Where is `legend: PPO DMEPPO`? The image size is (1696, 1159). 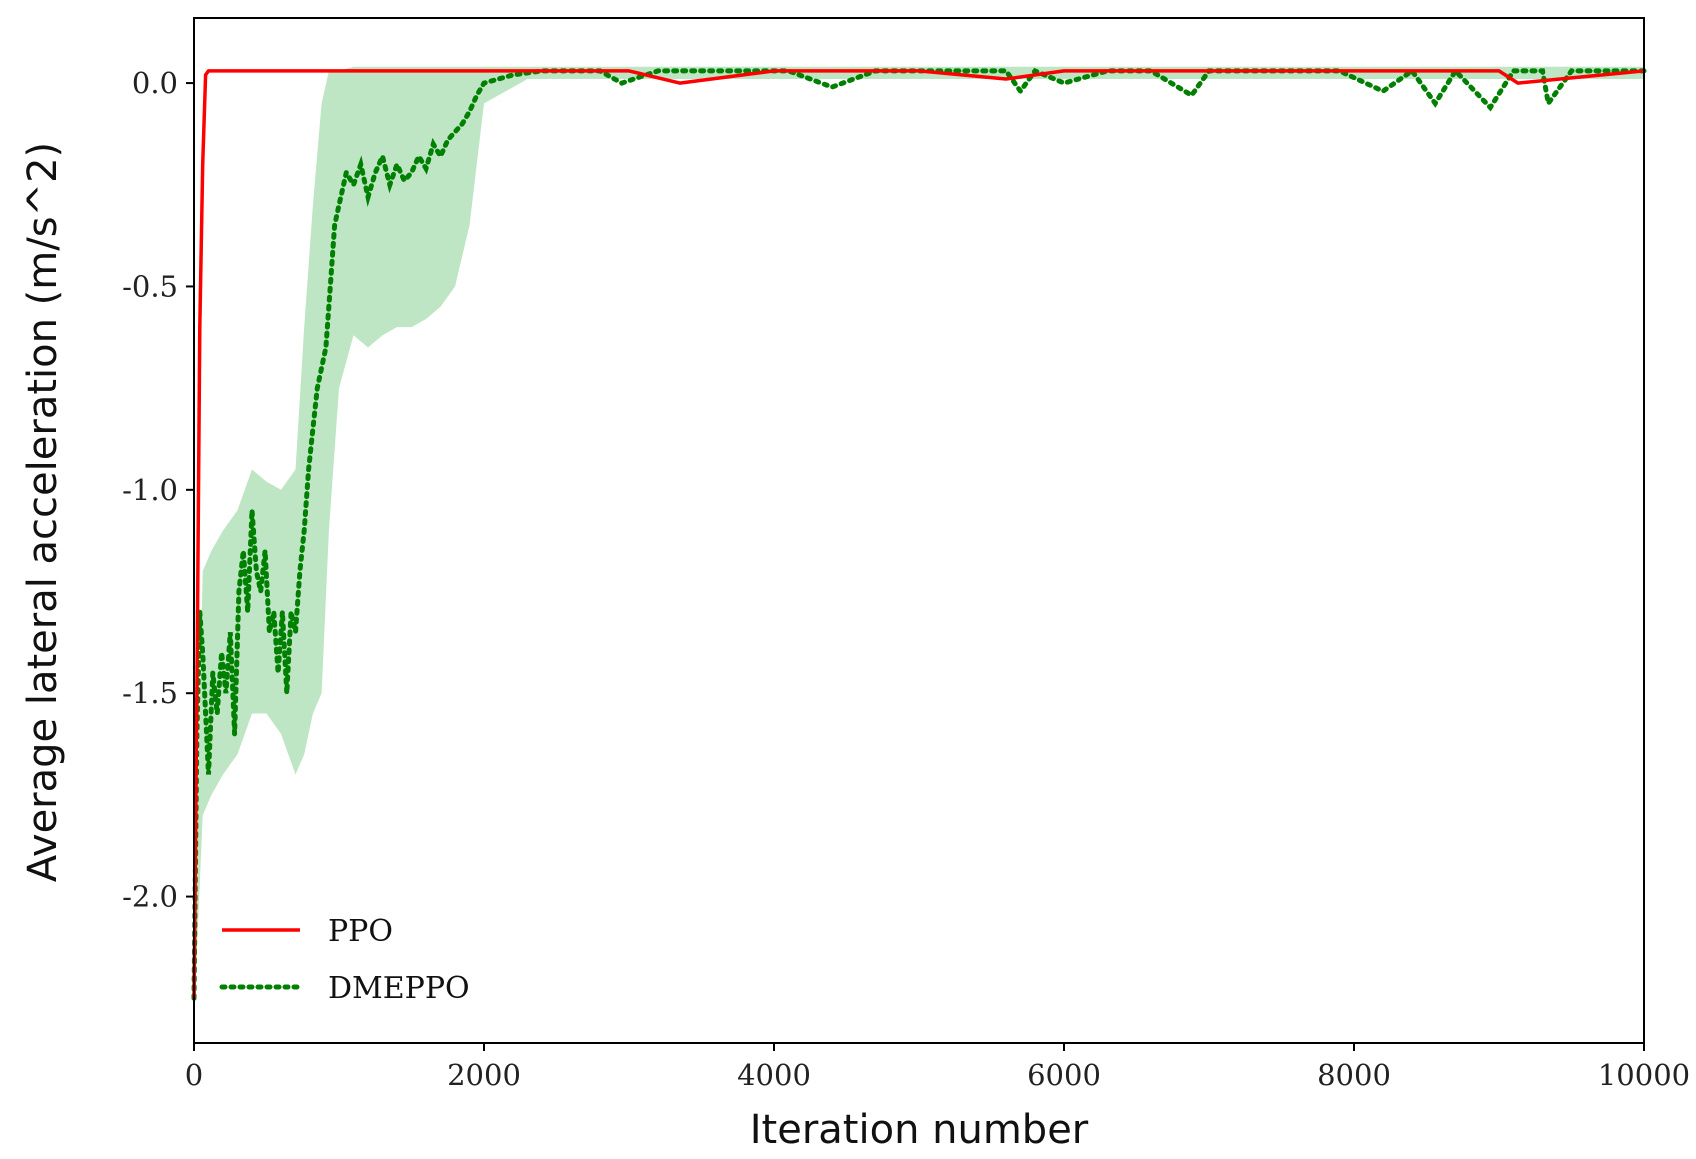 legend: PPO DMEPPO is located at coordinates (344, 960).